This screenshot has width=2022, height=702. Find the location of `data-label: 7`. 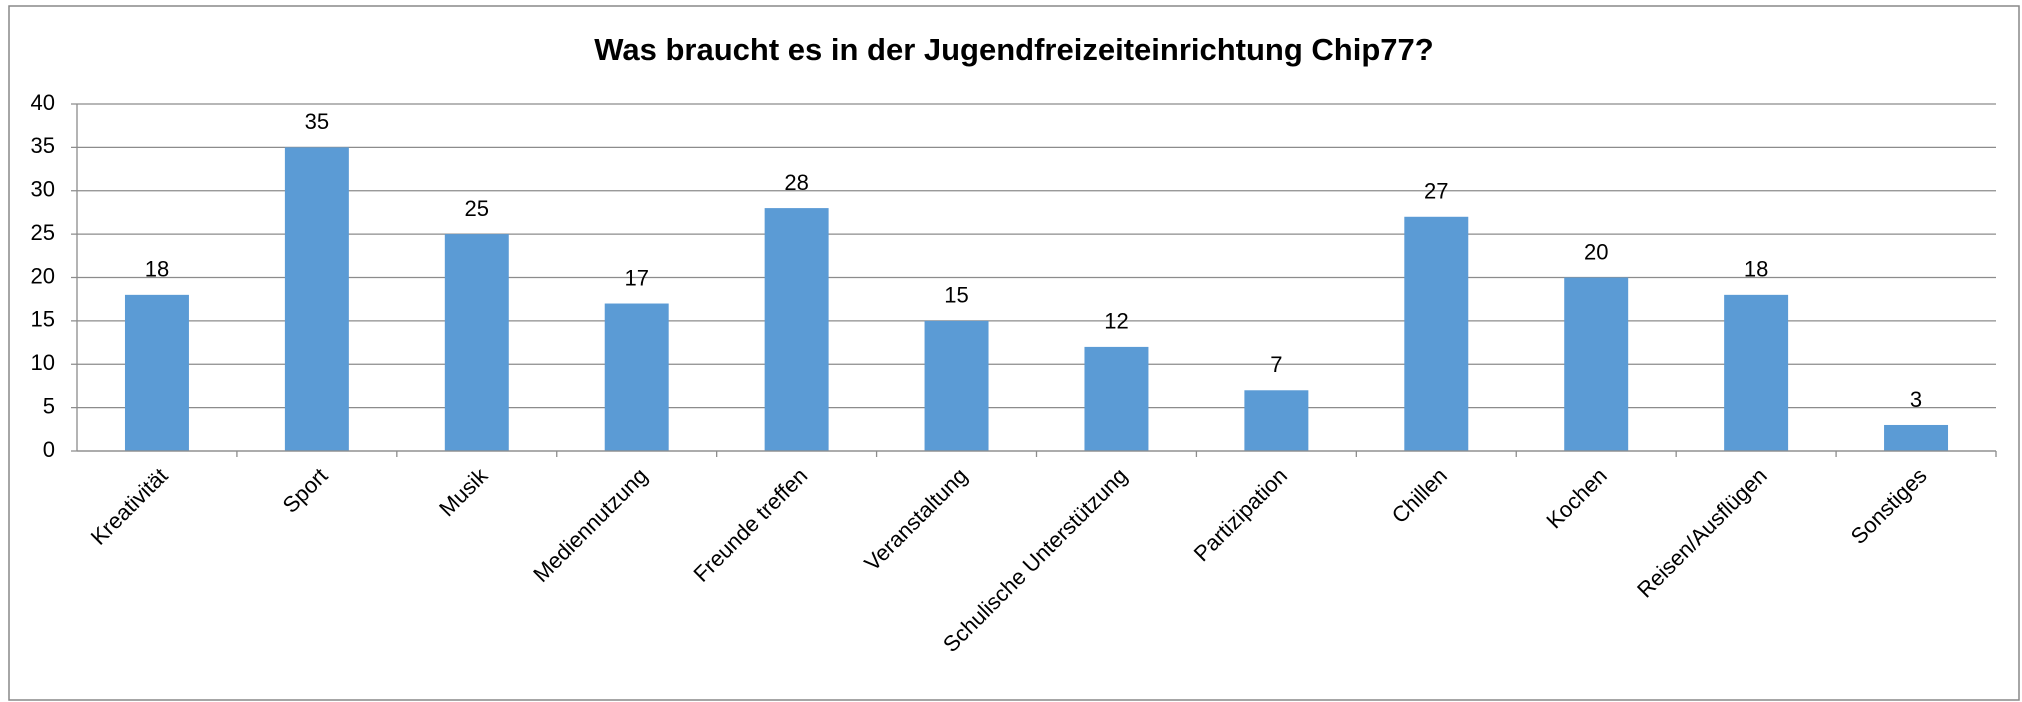

data-label: 7 is located at coordinates (1276, 364).